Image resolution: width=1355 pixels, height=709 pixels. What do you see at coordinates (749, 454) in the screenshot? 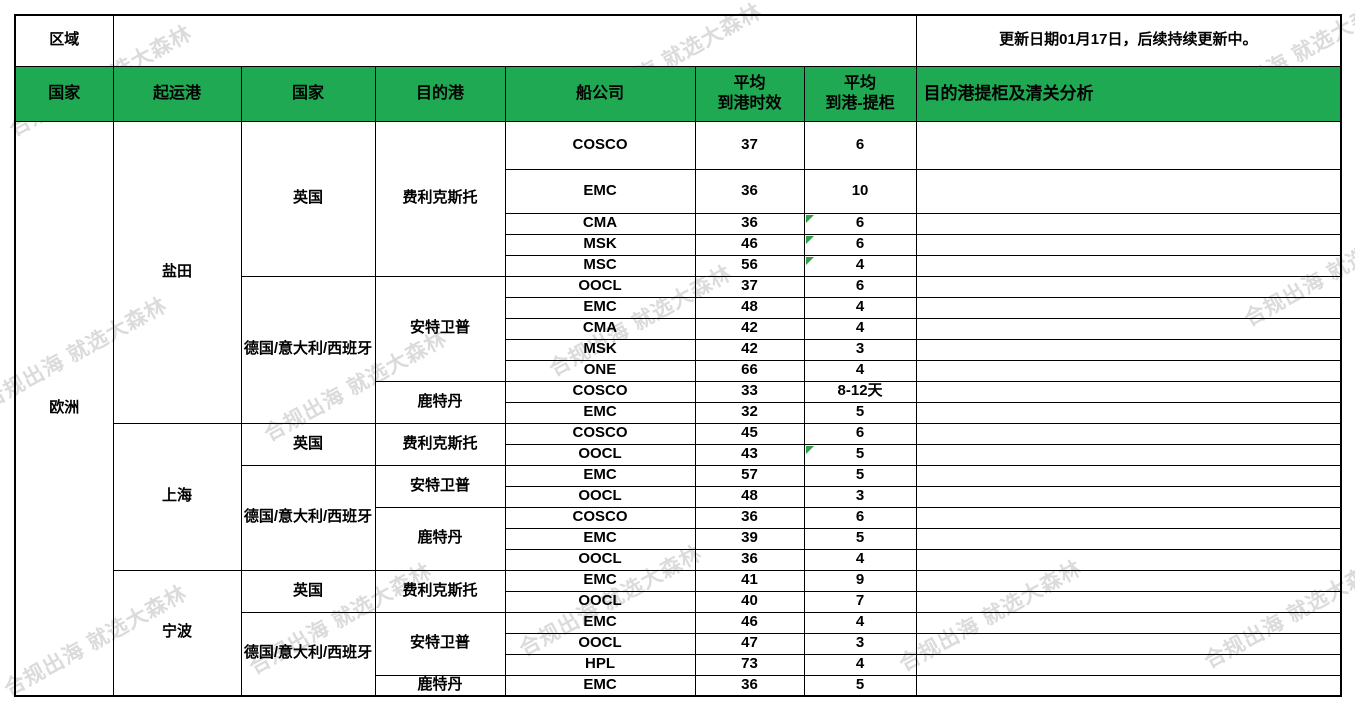
I see `cell-arrival-days: 43` at bounding box center [749, 454].